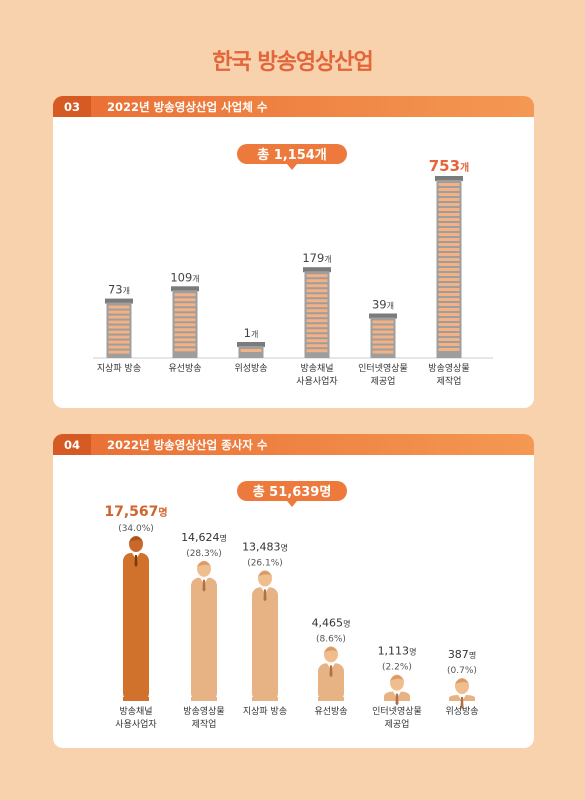 This screenshot has width=585, height=800. Describe the element at coordinates (136, 529) in the screenshot. I see `percent-label: (34.0%)` at that location.